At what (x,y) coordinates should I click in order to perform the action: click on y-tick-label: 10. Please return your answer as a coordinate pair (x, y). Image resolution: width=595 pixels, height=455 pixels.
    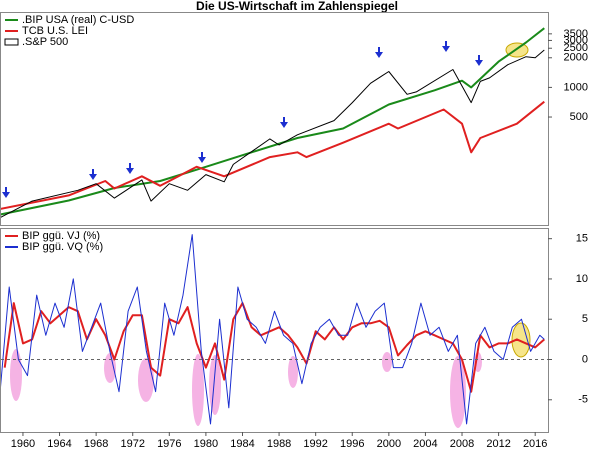
    Looking at the image, I should click on (582, 279).